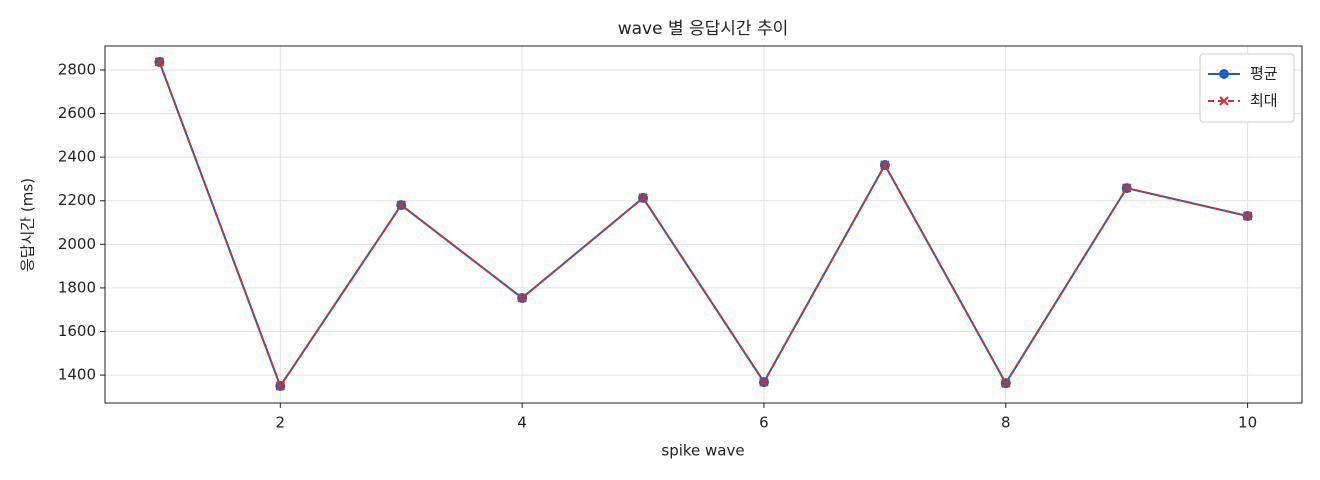 The image size is (1320, 480). Describe the element at coordinates (77, 113) in the screenshot. I see `y-tick-label: 2600` at that location.